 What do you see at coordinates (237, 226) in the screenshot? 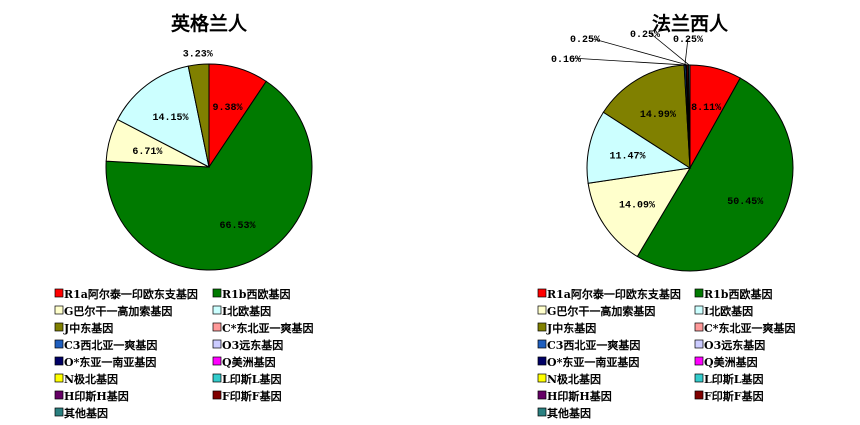
I see `data-label: 66.53%` at bounding box center [237, 226].